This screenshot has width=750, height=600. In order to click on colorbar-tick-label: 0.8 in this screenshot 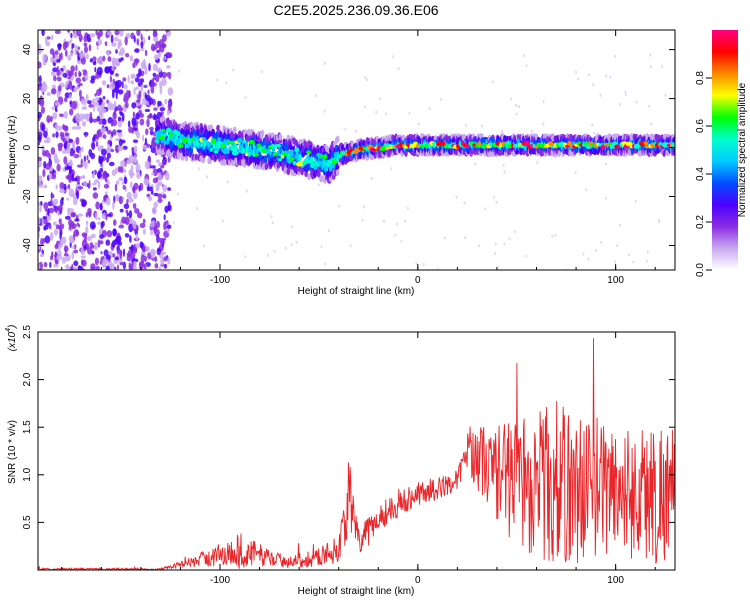, I will do `click(700, 78)`.